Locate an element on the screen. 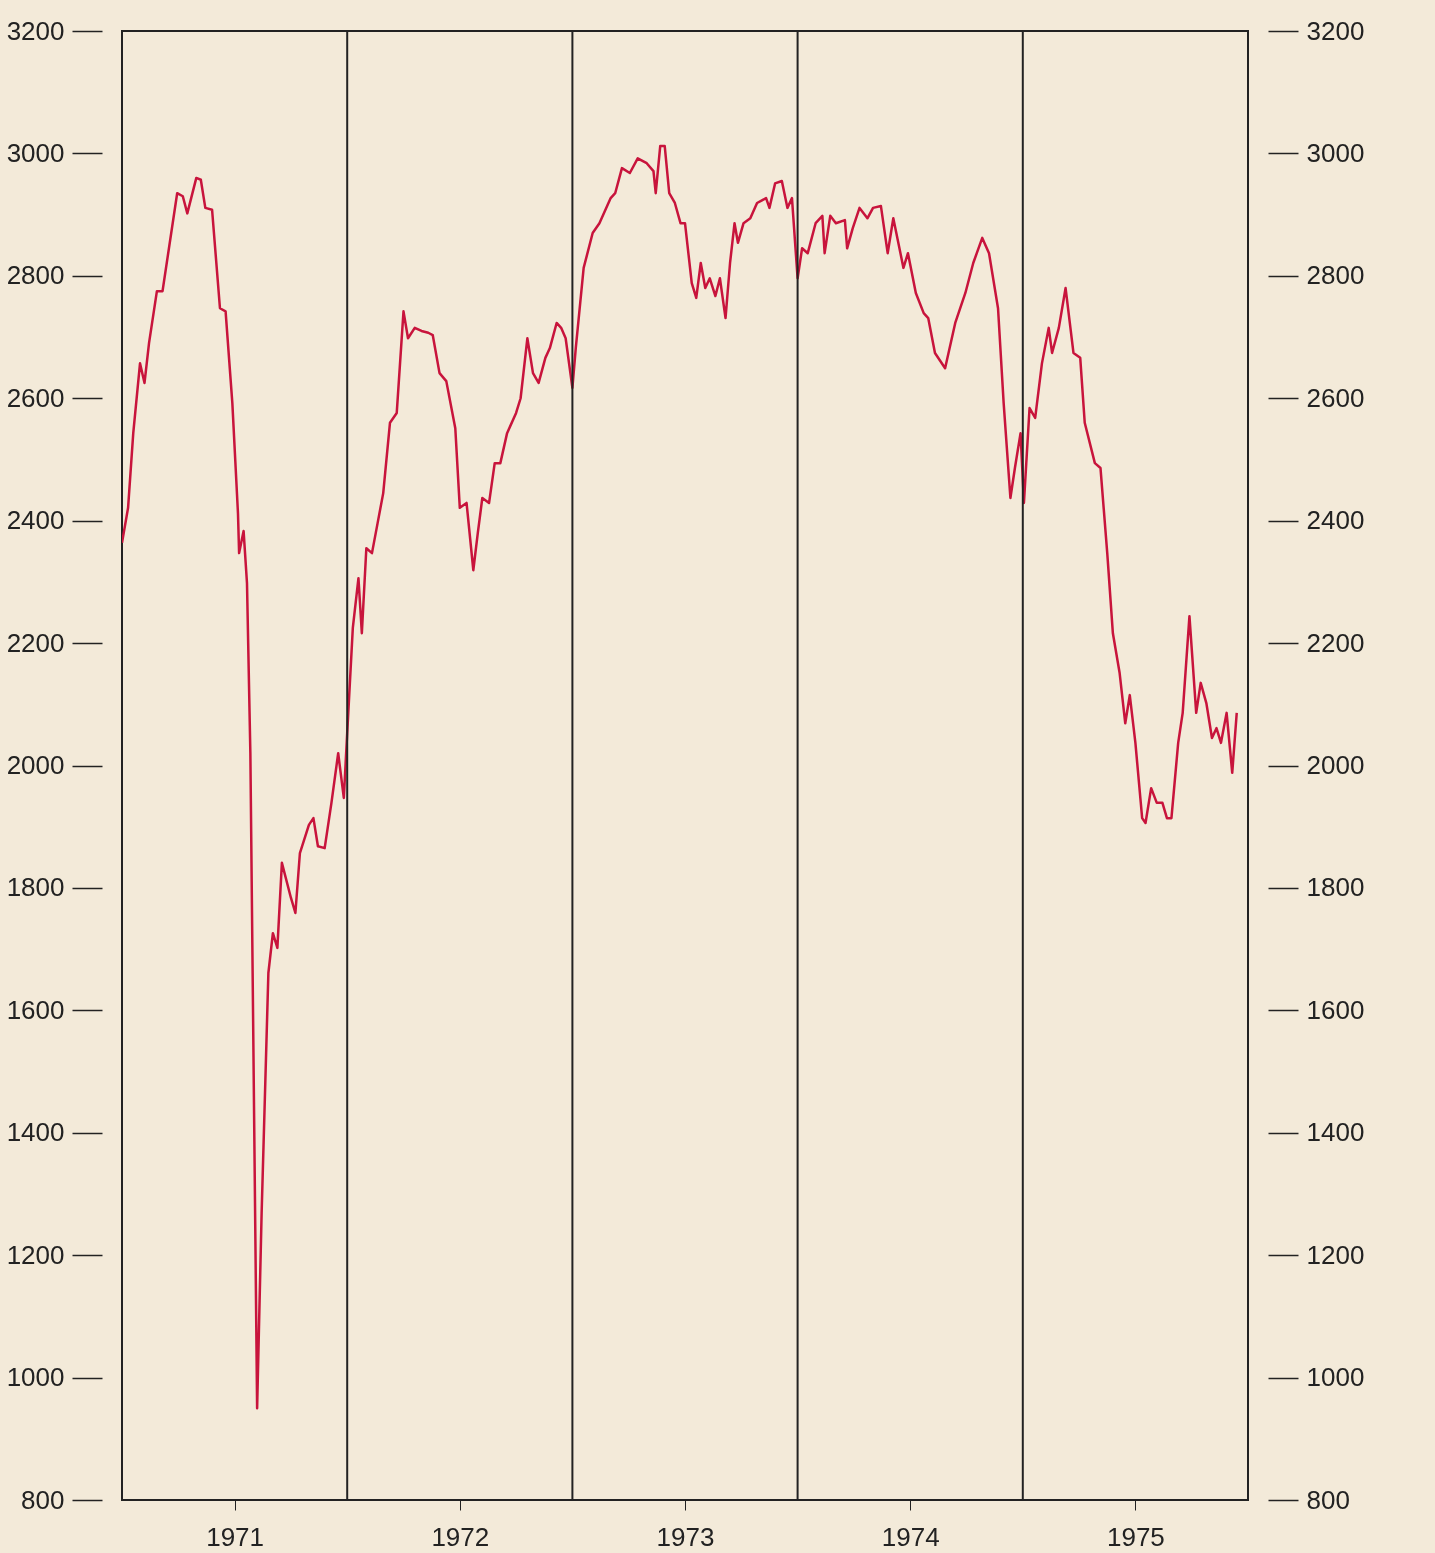 This screenshot has width=1435, height=1553. y-tick-label: 1600 is located at coordinates (35, 1009).